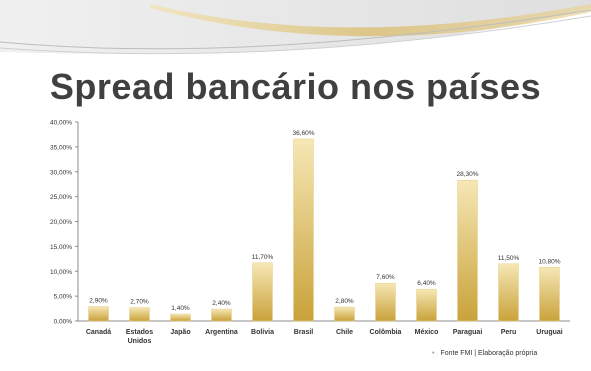  What do you see at coordinates (549, 332) in the screenshot?
I see `x-tick-label: Uruguai` at bounding box center [549, 332].